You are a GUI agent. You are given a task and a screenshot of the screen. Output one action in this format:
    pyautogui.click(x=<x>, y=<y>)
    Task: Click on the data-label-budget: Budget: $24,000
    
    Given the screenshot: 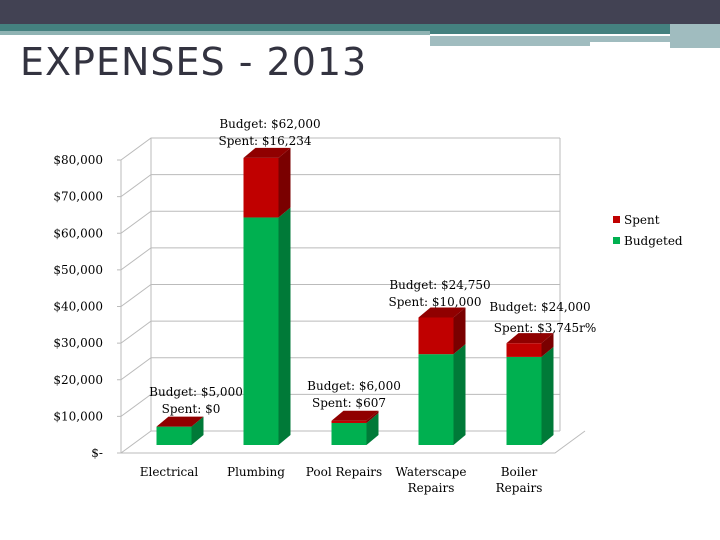 What is the action you would take?
    pyautogui.click(x=539, y=307)
    